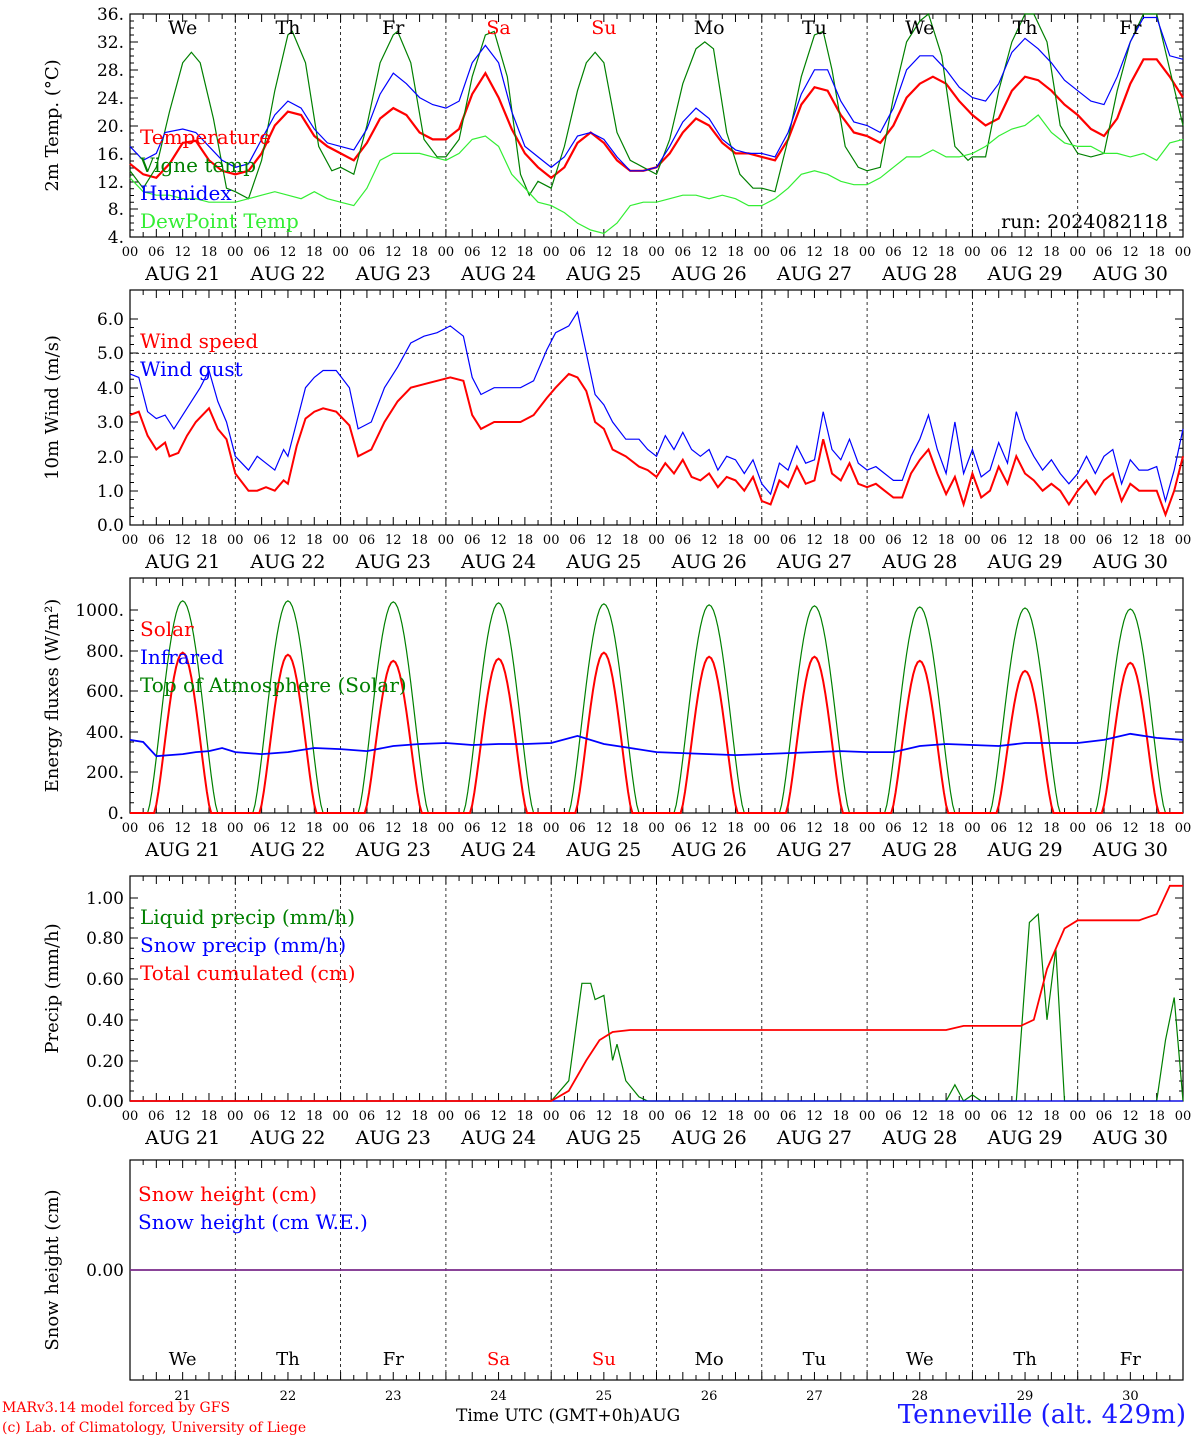  What do you see at coordinates (116, 210) in the screenshot?
I see `y-tick-label: 8.` at bounding box center [116, 210].